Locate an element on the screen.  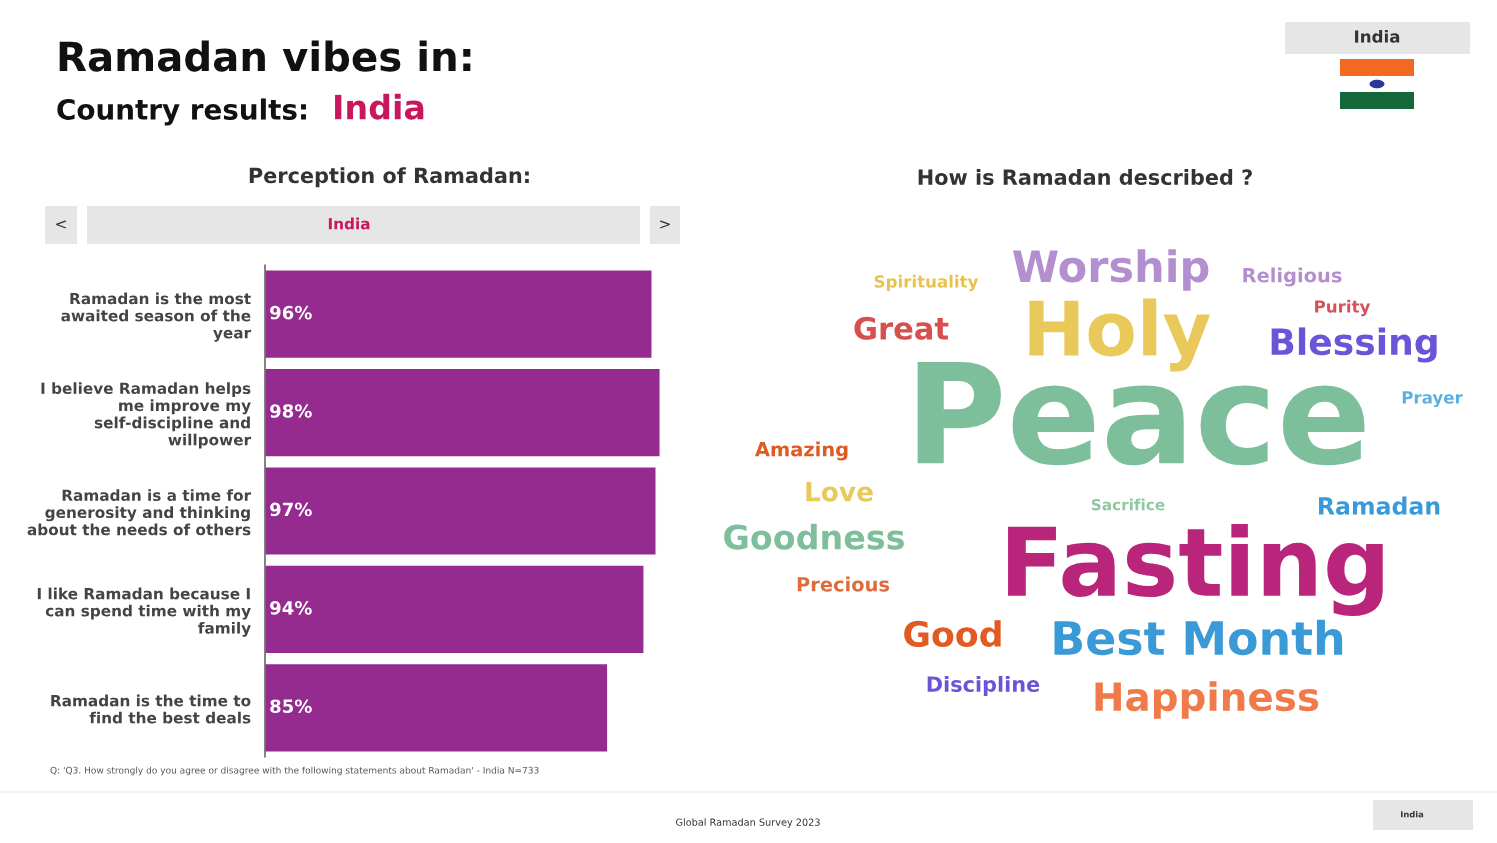
text: Fasting is located at coordinates (1195, 570).